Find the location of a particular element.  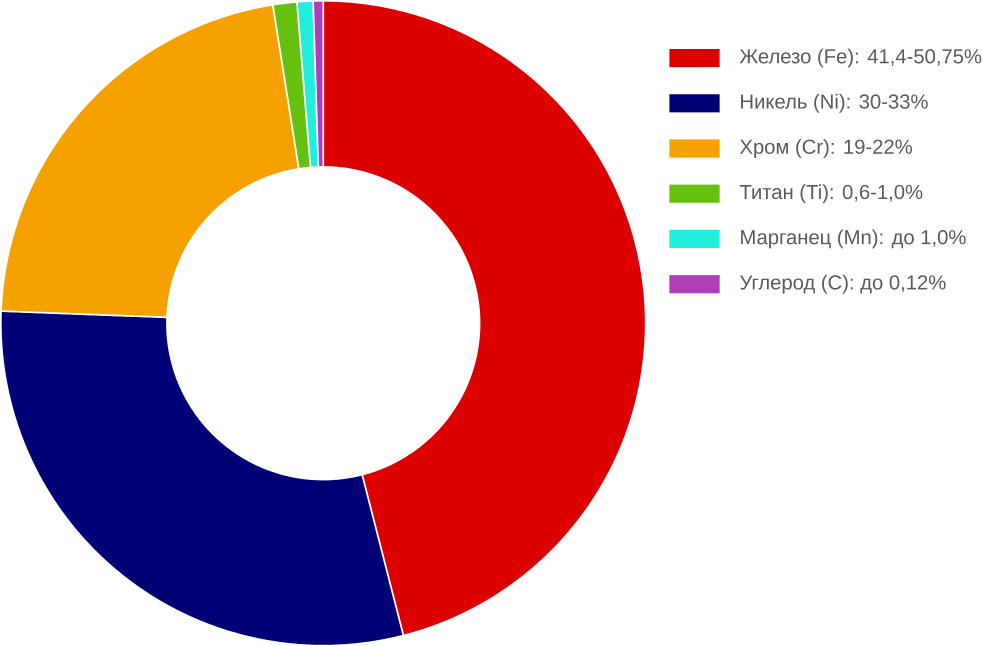

legend-label: Титан (Ti): 0,6-1,0% is located at coordinates (831, 193).